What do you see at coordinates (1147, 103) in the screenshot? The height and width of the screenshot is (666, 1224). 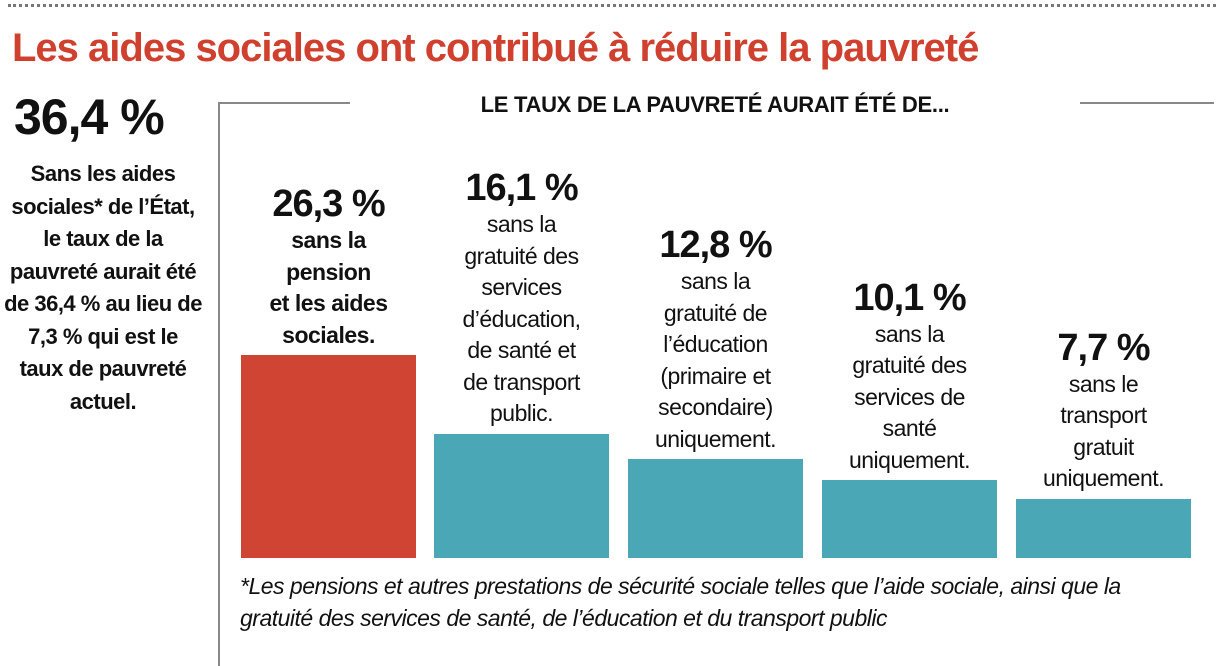 I see `frame-line-right` at bounding box center [1147, 103].